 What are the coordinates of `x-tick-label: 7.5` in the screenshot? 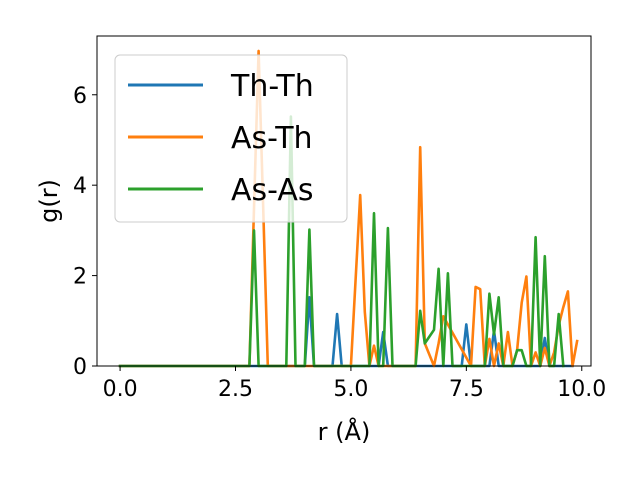 It's located at (466, 389).